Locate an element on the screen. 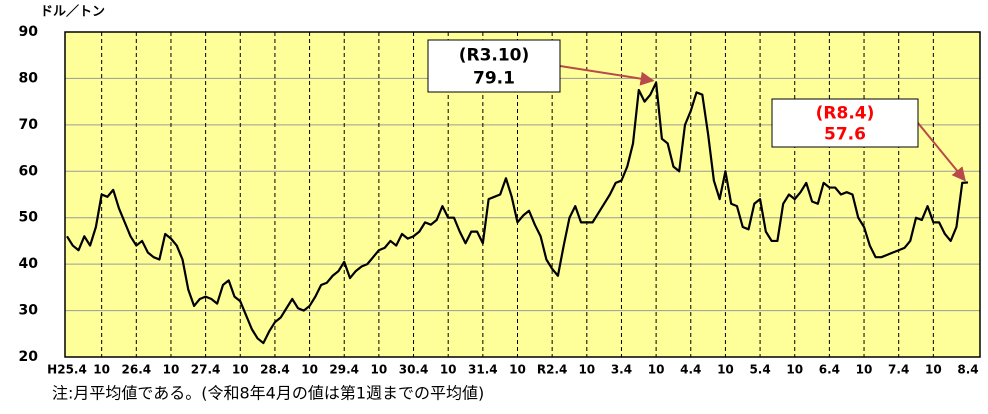 This screenshot has height=414, width=988. x-tick-label: 26.4 is located at coordinates (137, 370).